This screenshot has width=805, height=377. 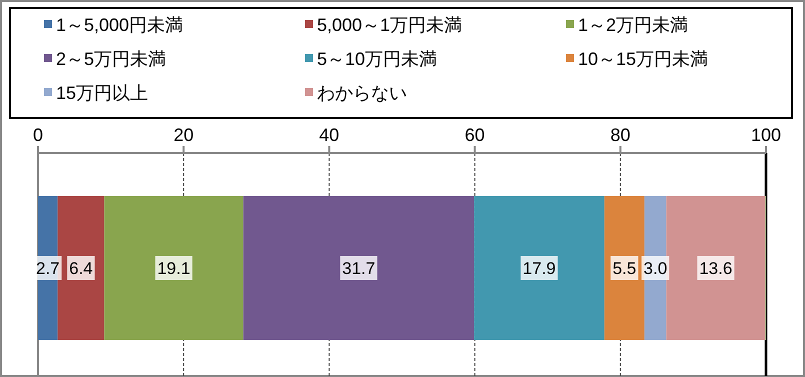 I want to click on legend-label: 5～10万円未満, so click(x=377, y=59).